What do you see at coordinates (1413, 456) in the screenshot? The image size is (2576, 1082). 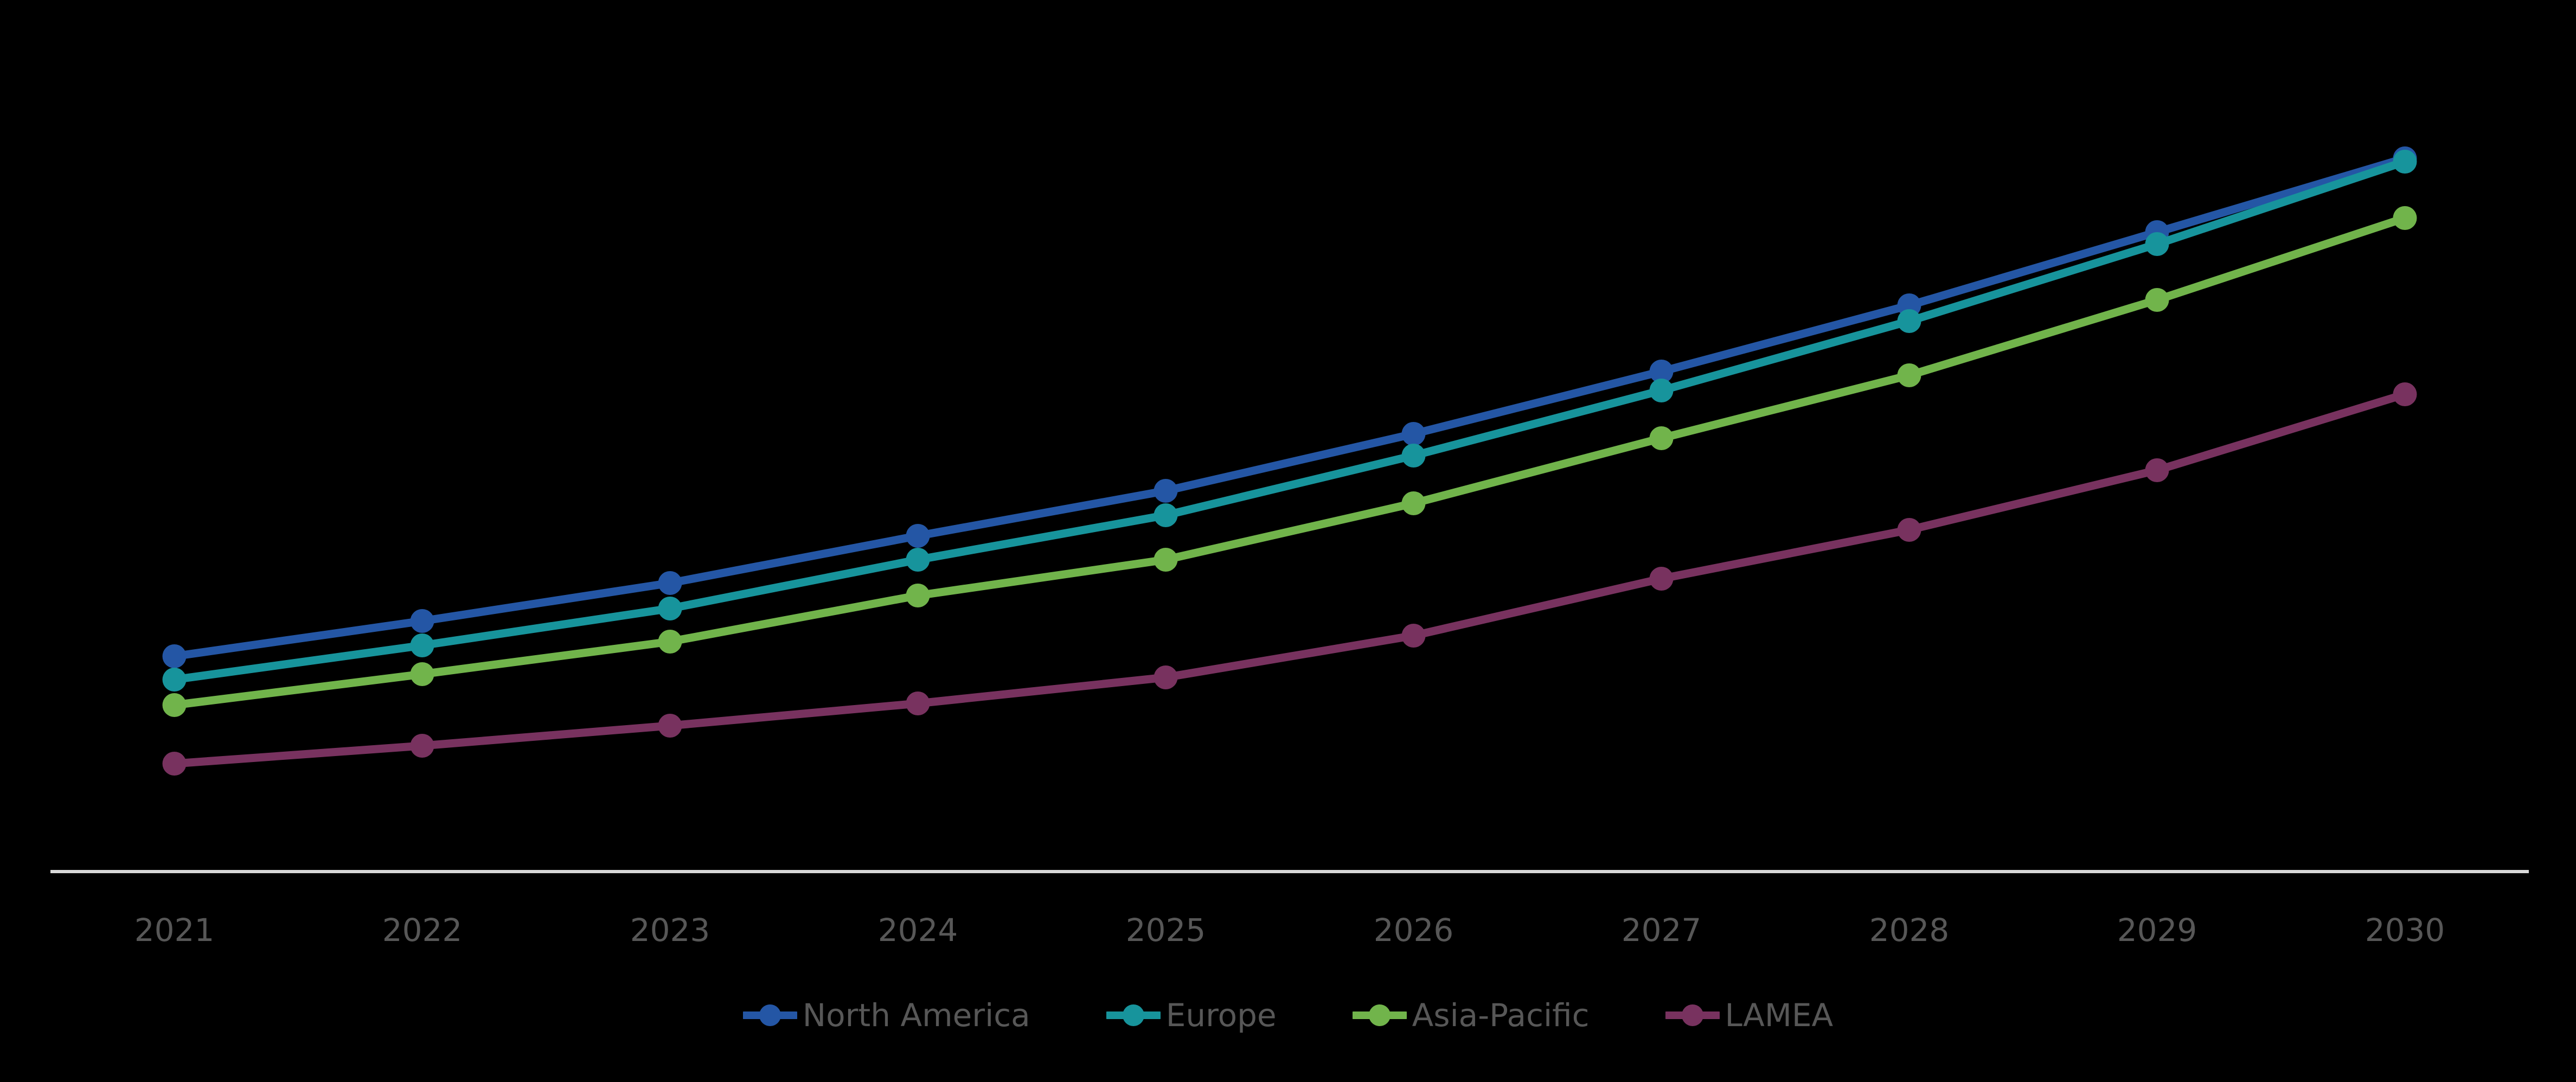 I see `data-point-europe-2026` at bounding box center [1413, 456].